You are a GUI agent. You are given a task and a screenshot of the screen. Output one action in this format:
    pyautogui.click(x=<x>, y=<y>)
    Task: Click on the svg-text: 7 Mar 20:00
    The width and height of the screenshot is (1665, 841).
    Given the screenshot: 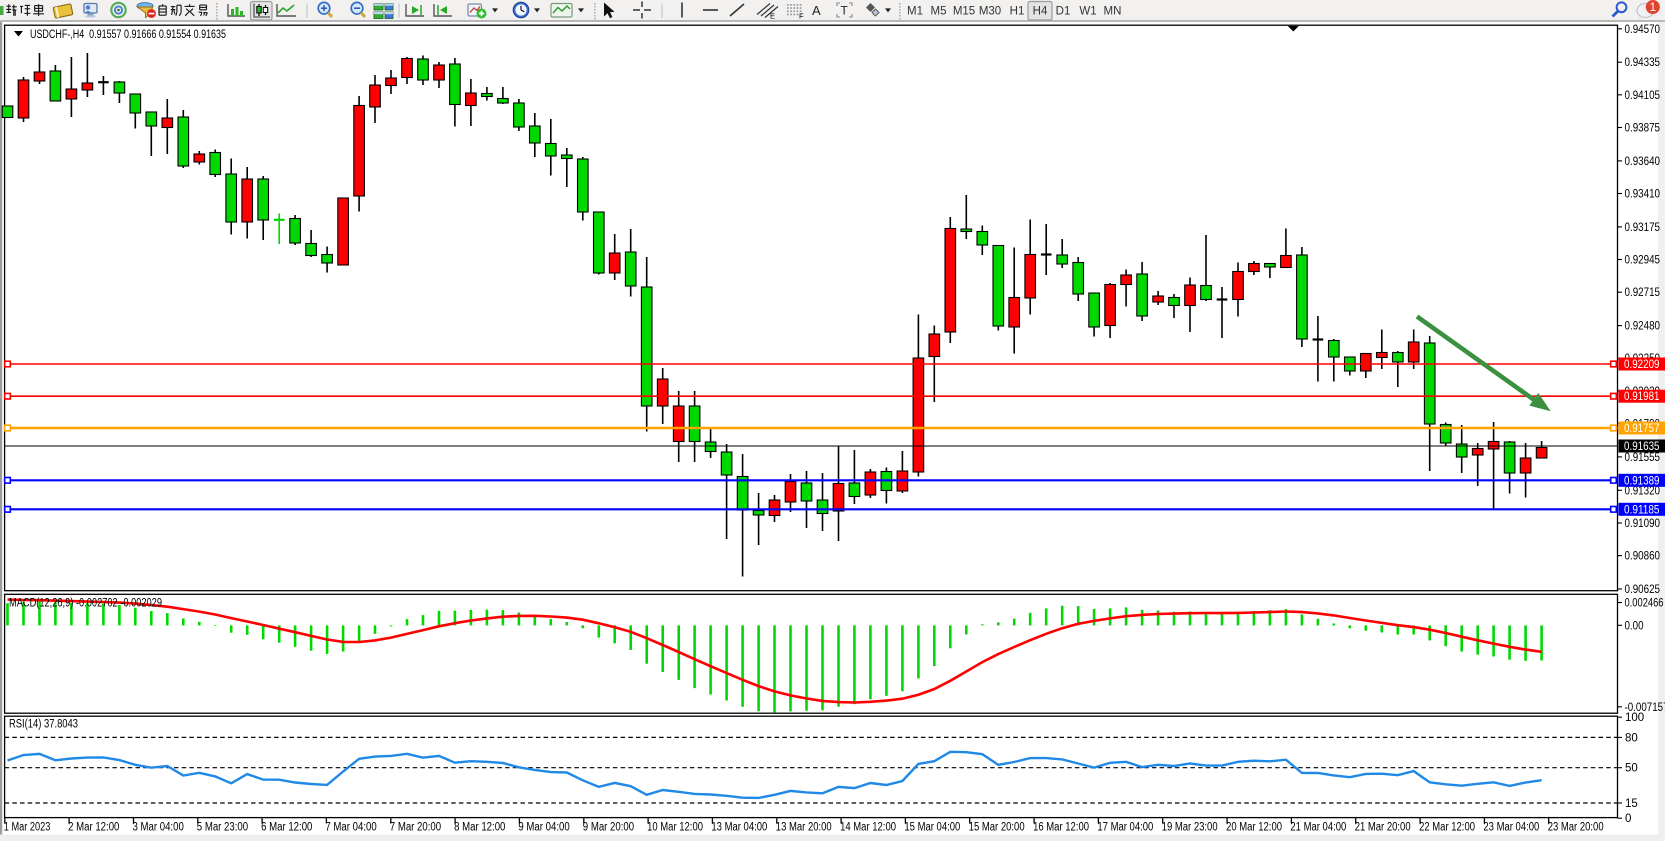 What is the action you would take?
    pyautogui.click(x=415, y=828)
    